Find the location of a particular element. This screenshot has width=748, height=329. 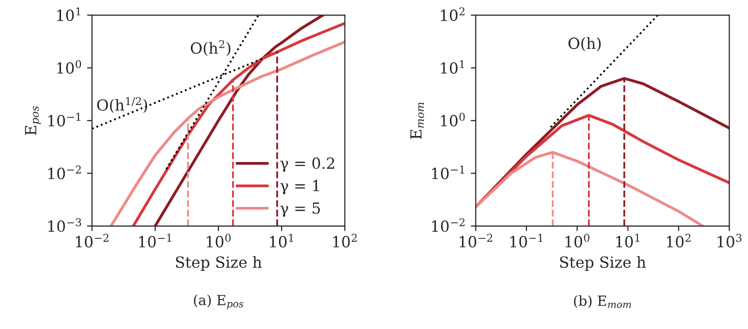

y-tick-label: 10$^{2}$ is located at coordinates (452, 14).